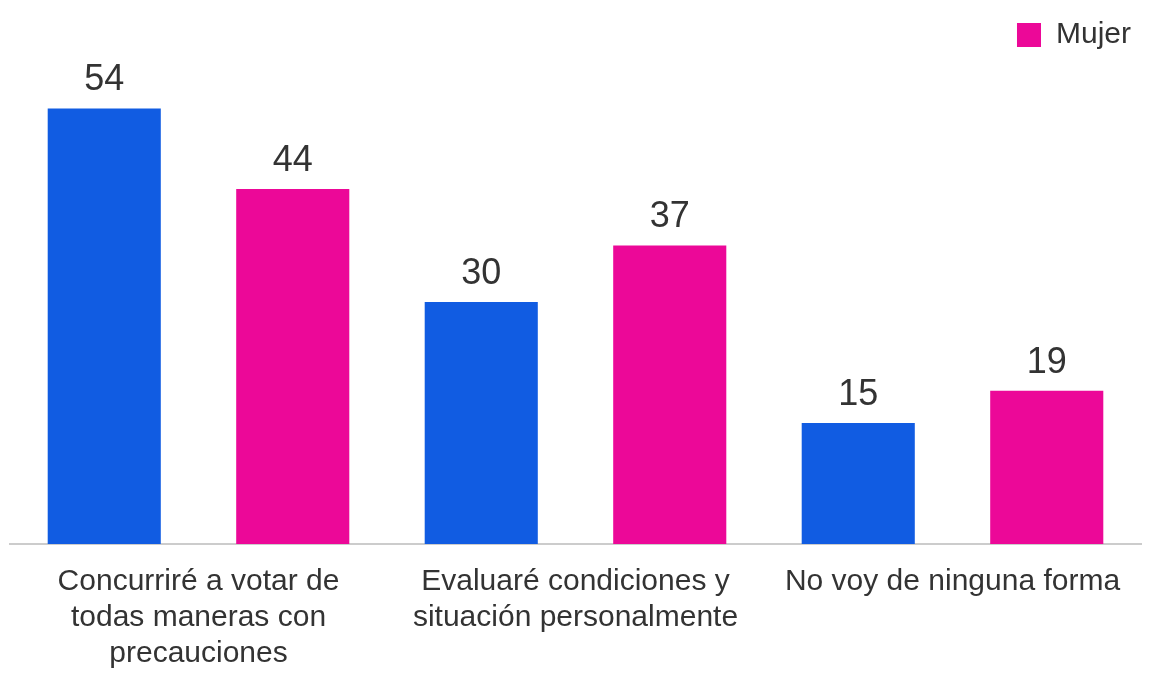 This screenshot has height=692, width=1151. I want to click on x-tick-label: Evaluaré condiciones y situación personalmente, so click(575, 598).